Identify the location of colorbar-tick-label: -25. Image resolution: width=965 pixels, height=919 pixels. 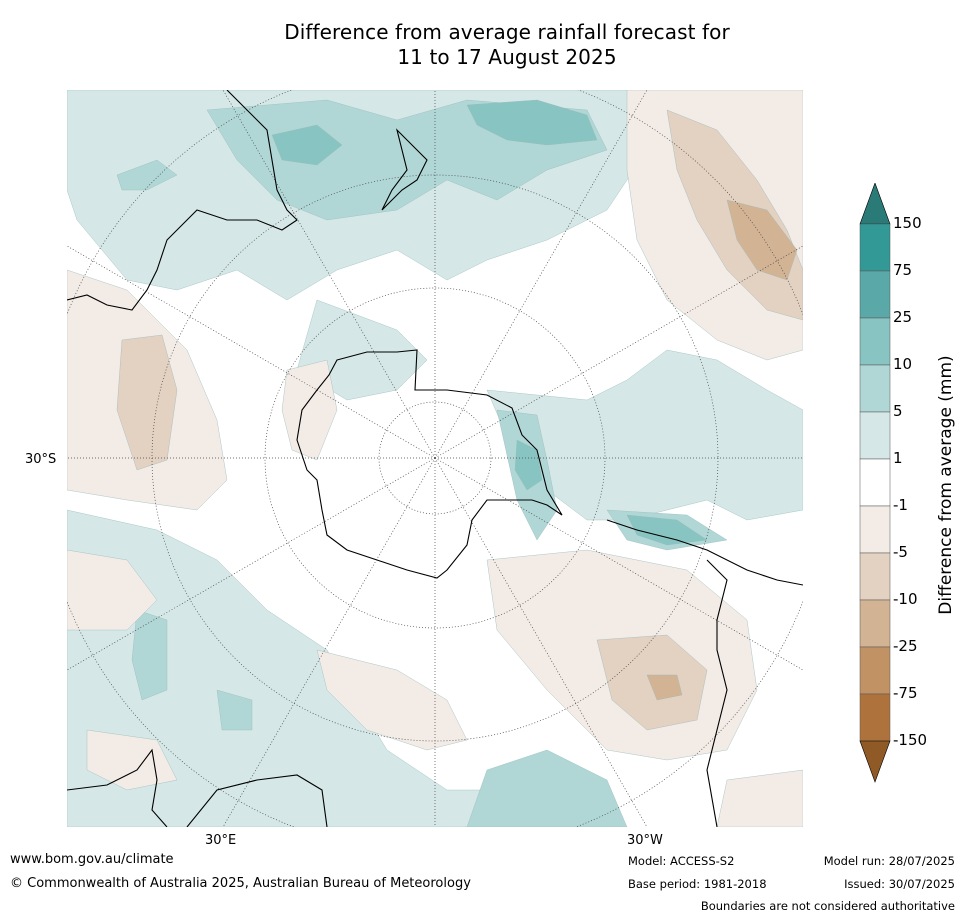
(905, 646).